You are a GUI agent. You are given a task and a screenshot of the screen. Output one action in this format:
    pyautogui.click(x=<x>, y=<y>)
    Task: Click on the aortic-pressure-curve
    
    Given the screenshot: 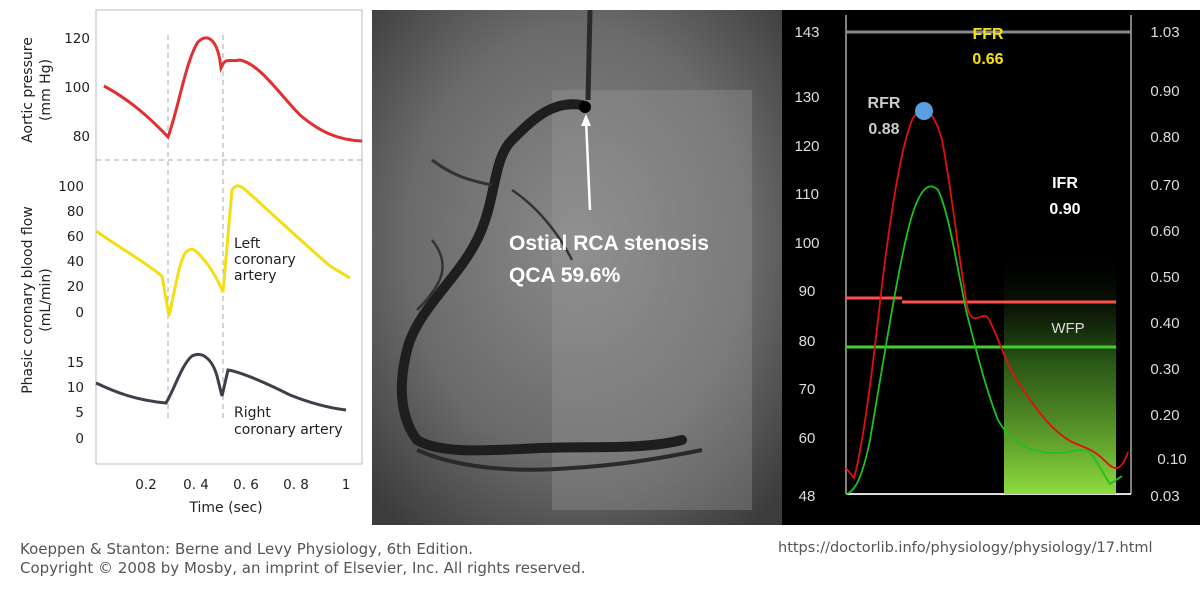 What is the action you would take?
    pyautogui.click(x=233, y=89)
    